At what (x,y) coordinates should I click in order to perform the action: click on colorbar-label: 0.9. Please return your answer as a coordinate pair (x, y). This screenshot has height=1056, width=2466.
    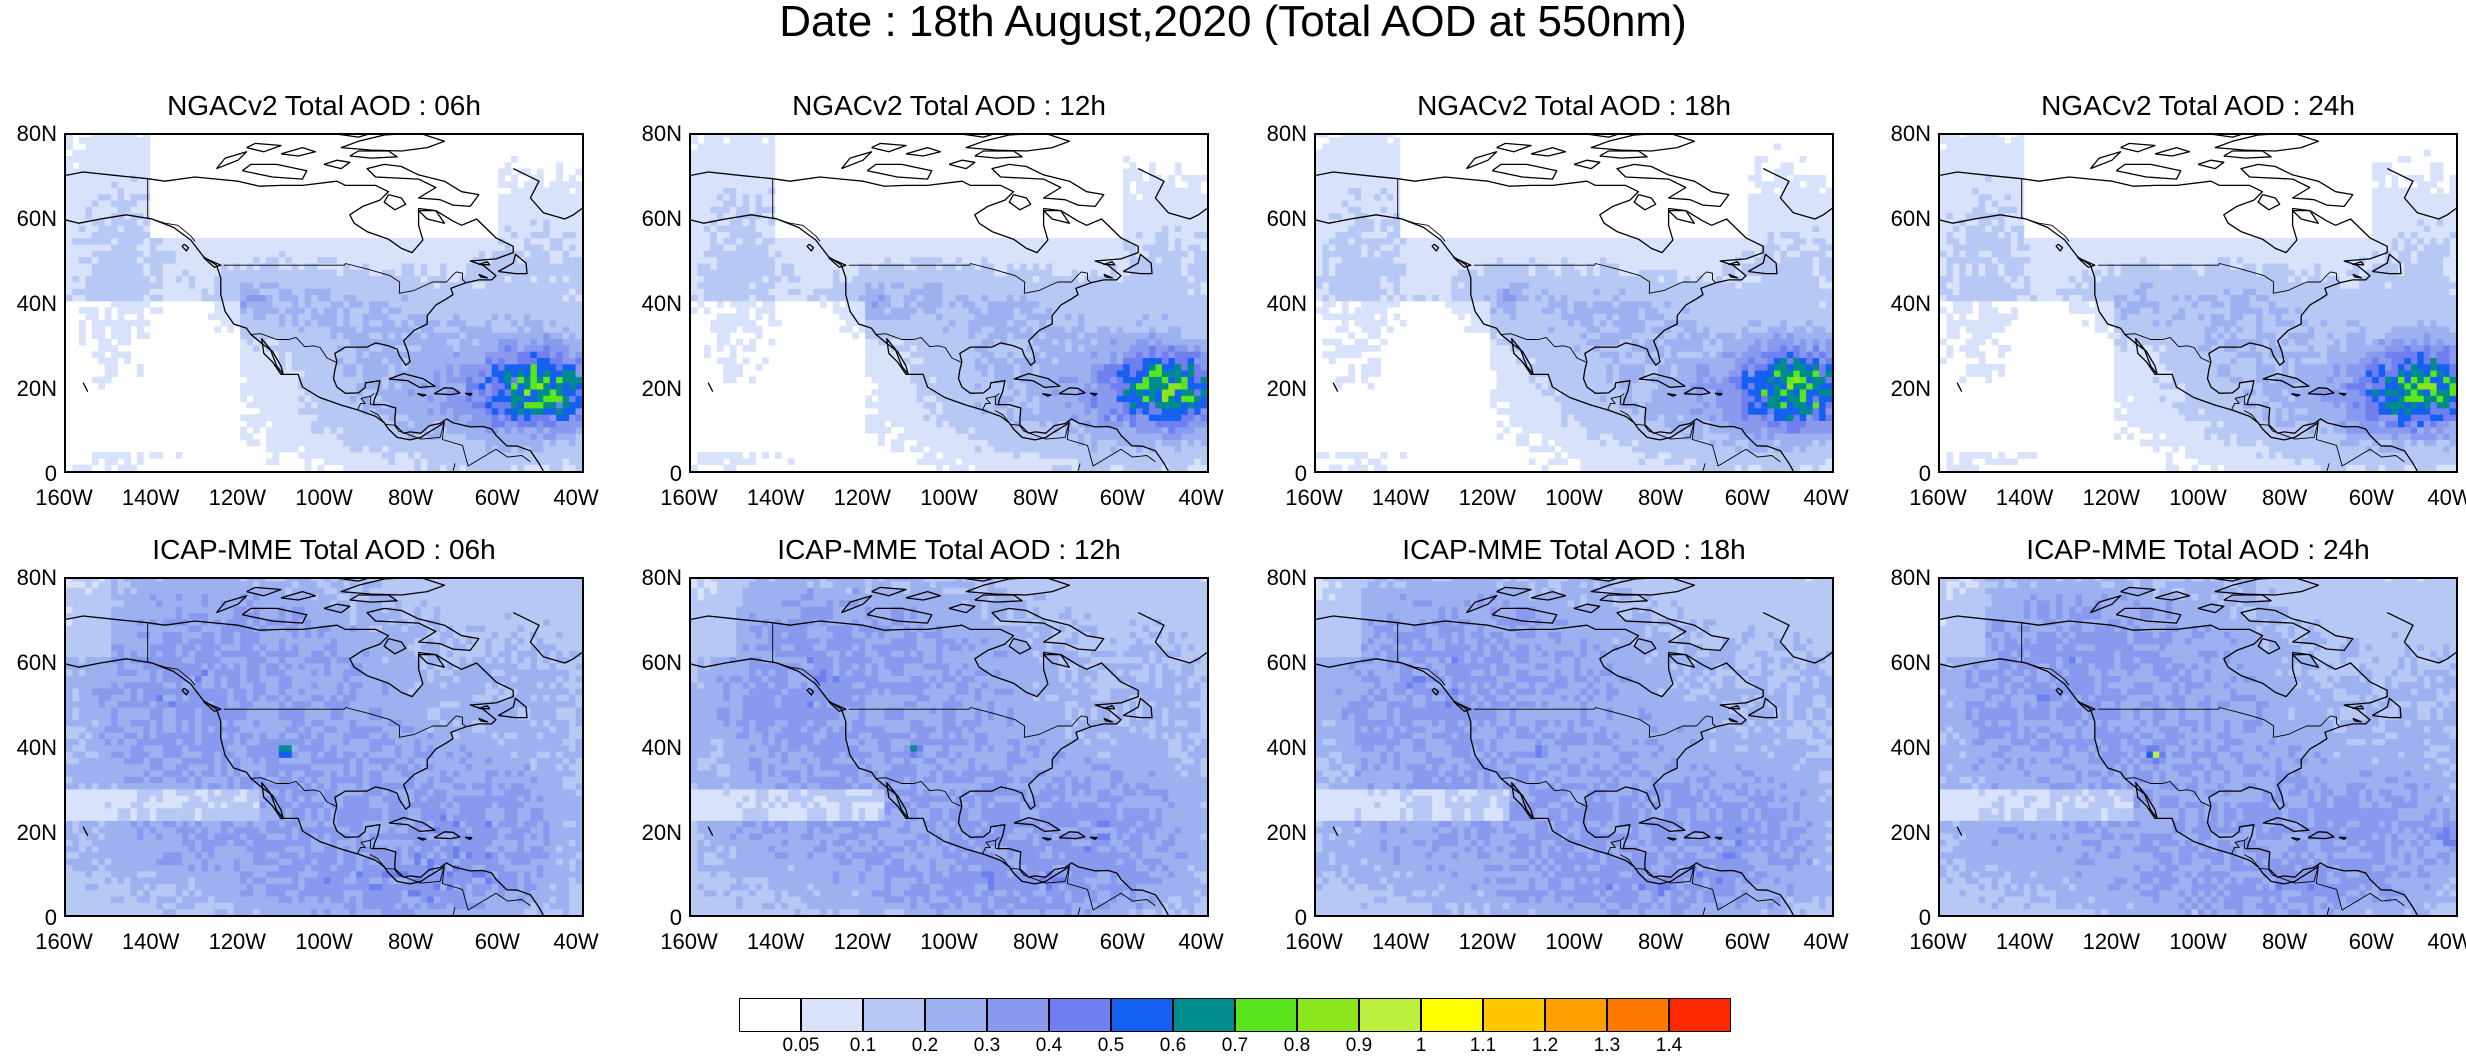
    Looking at the image, I should click on (1359, 1045).